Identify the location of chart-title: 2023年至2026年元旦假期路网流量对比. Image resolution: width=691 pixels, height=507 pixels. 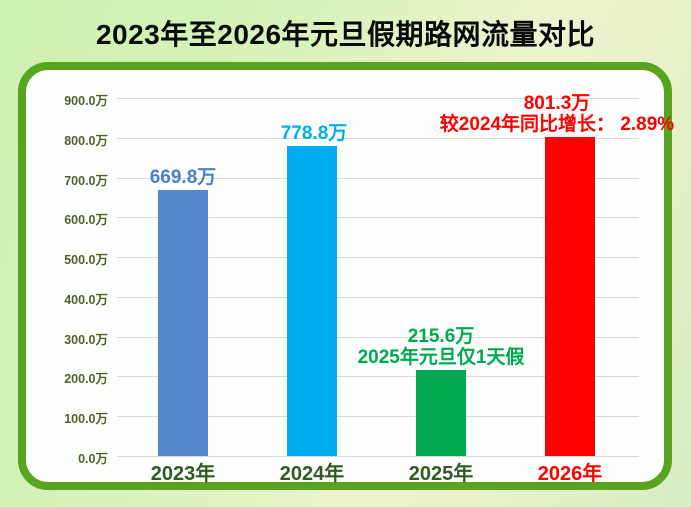
(345, 34).